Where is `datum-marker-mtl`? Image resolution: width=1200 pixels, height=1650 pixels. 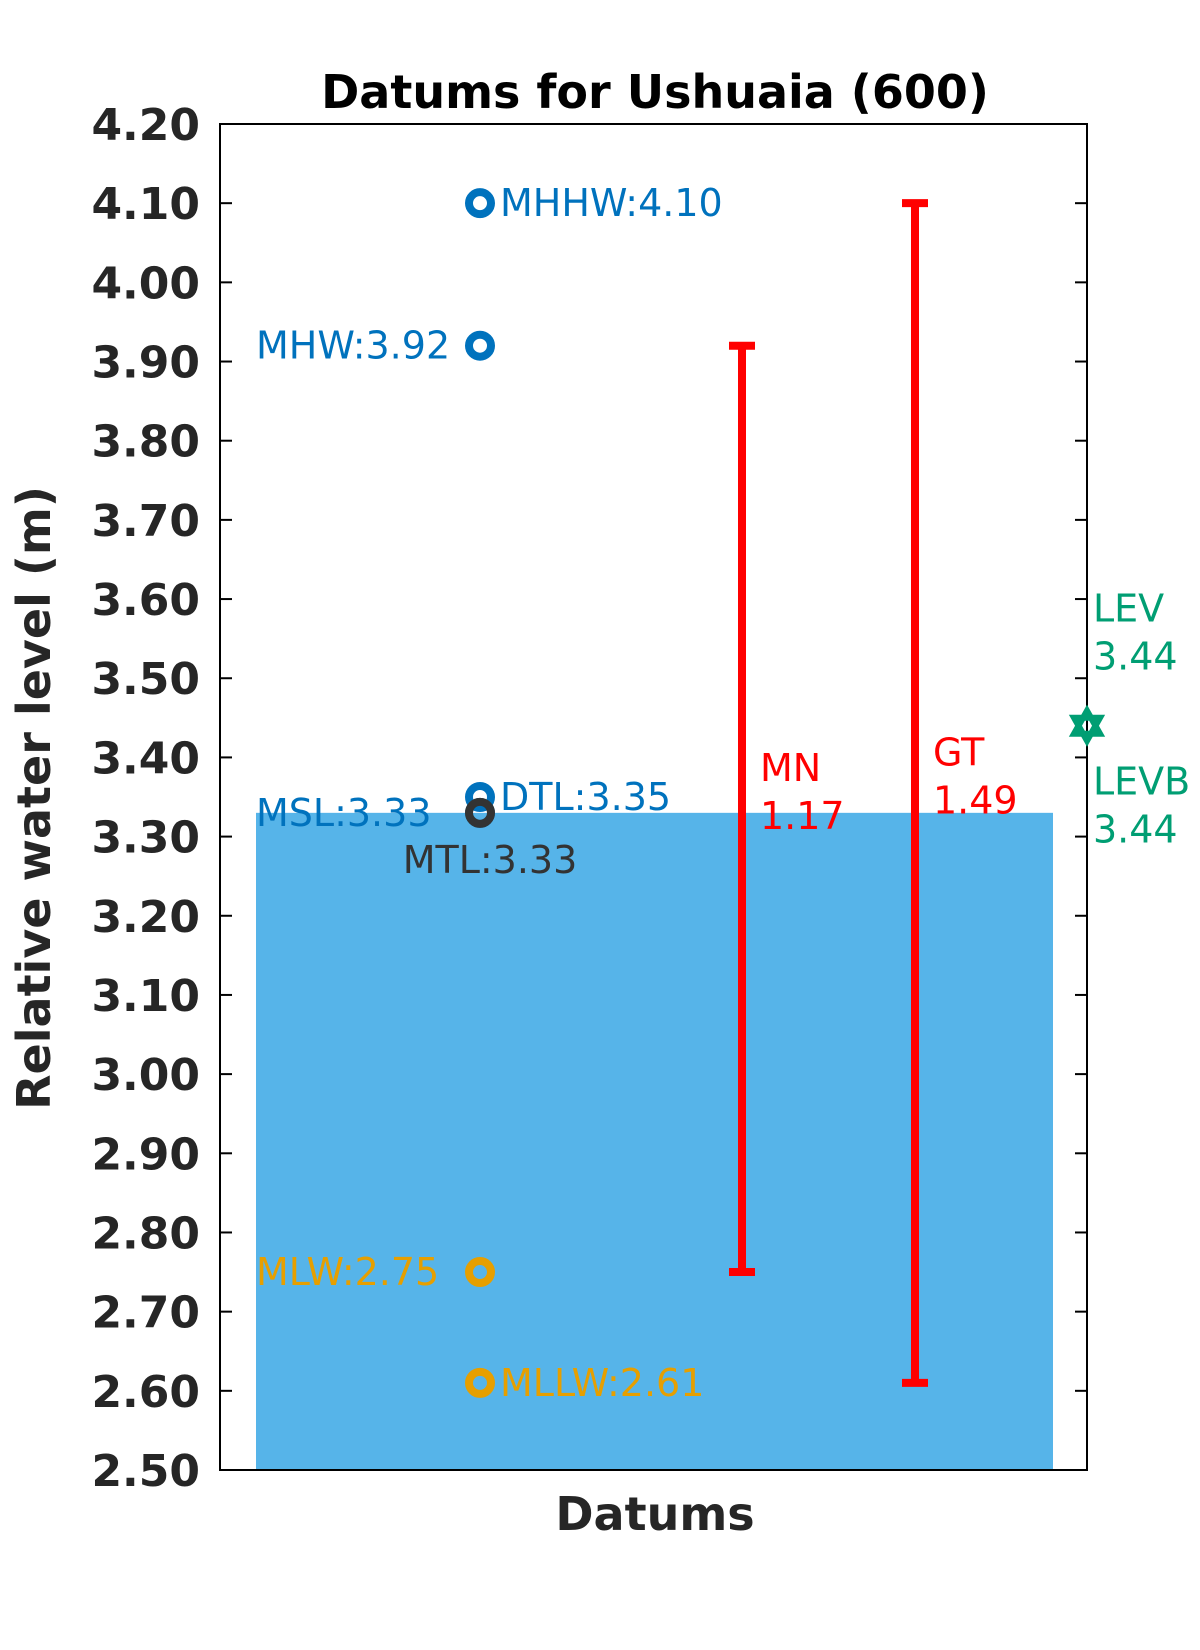 datum-marker-mtl is located at coordinates (480, 812).